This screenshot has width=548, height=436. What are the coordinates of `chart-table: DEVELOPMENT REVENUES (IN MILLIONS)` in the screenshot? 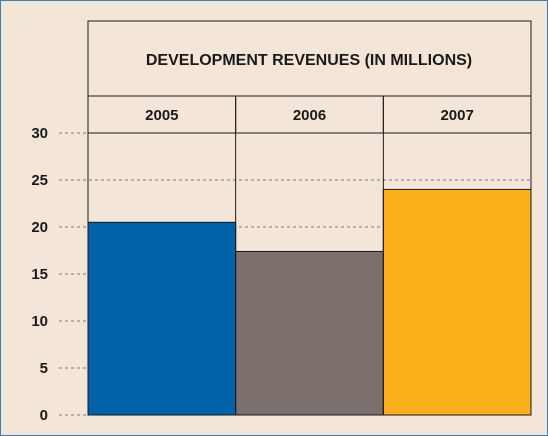 It's located at (309, 58).